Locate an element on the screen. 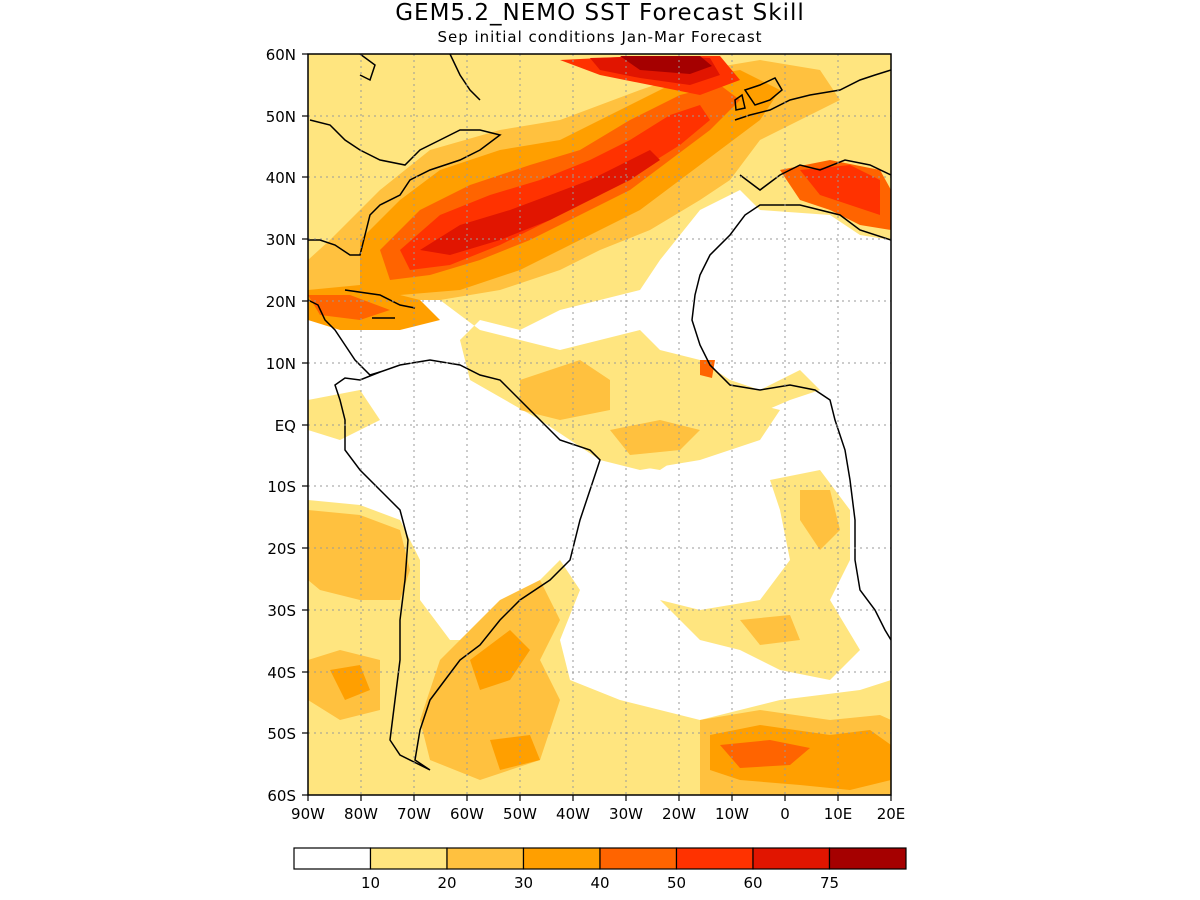 The image size is (1200, 900). colorbar-label: 75 is located at coordinates (829, 883).